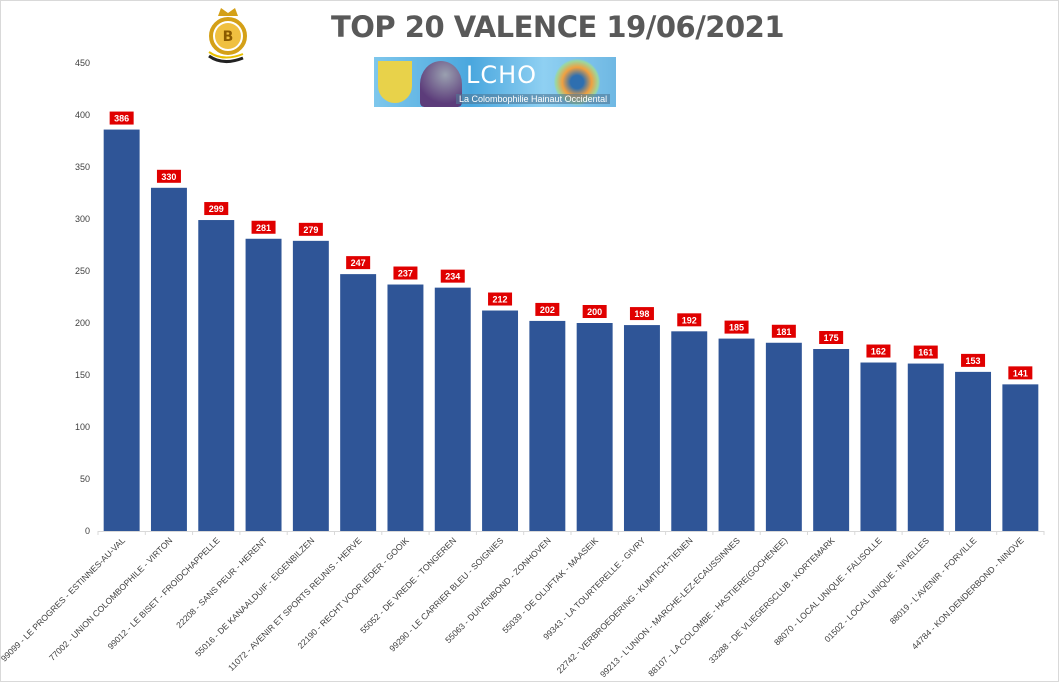  What do you see at coordinates (82, 167) in the screenshot?
I see `y-tick-label: 350` at bounding box center [82, 167].